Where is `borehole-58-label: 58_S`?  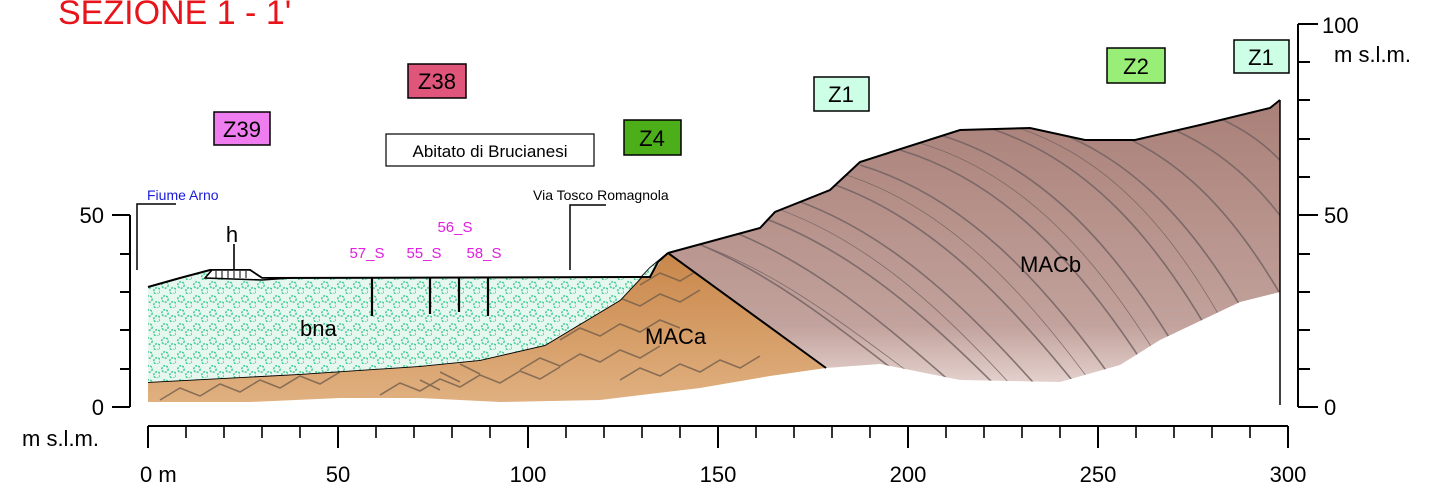
borehole-58-label: 58_S is located at coordinates (483, 253).